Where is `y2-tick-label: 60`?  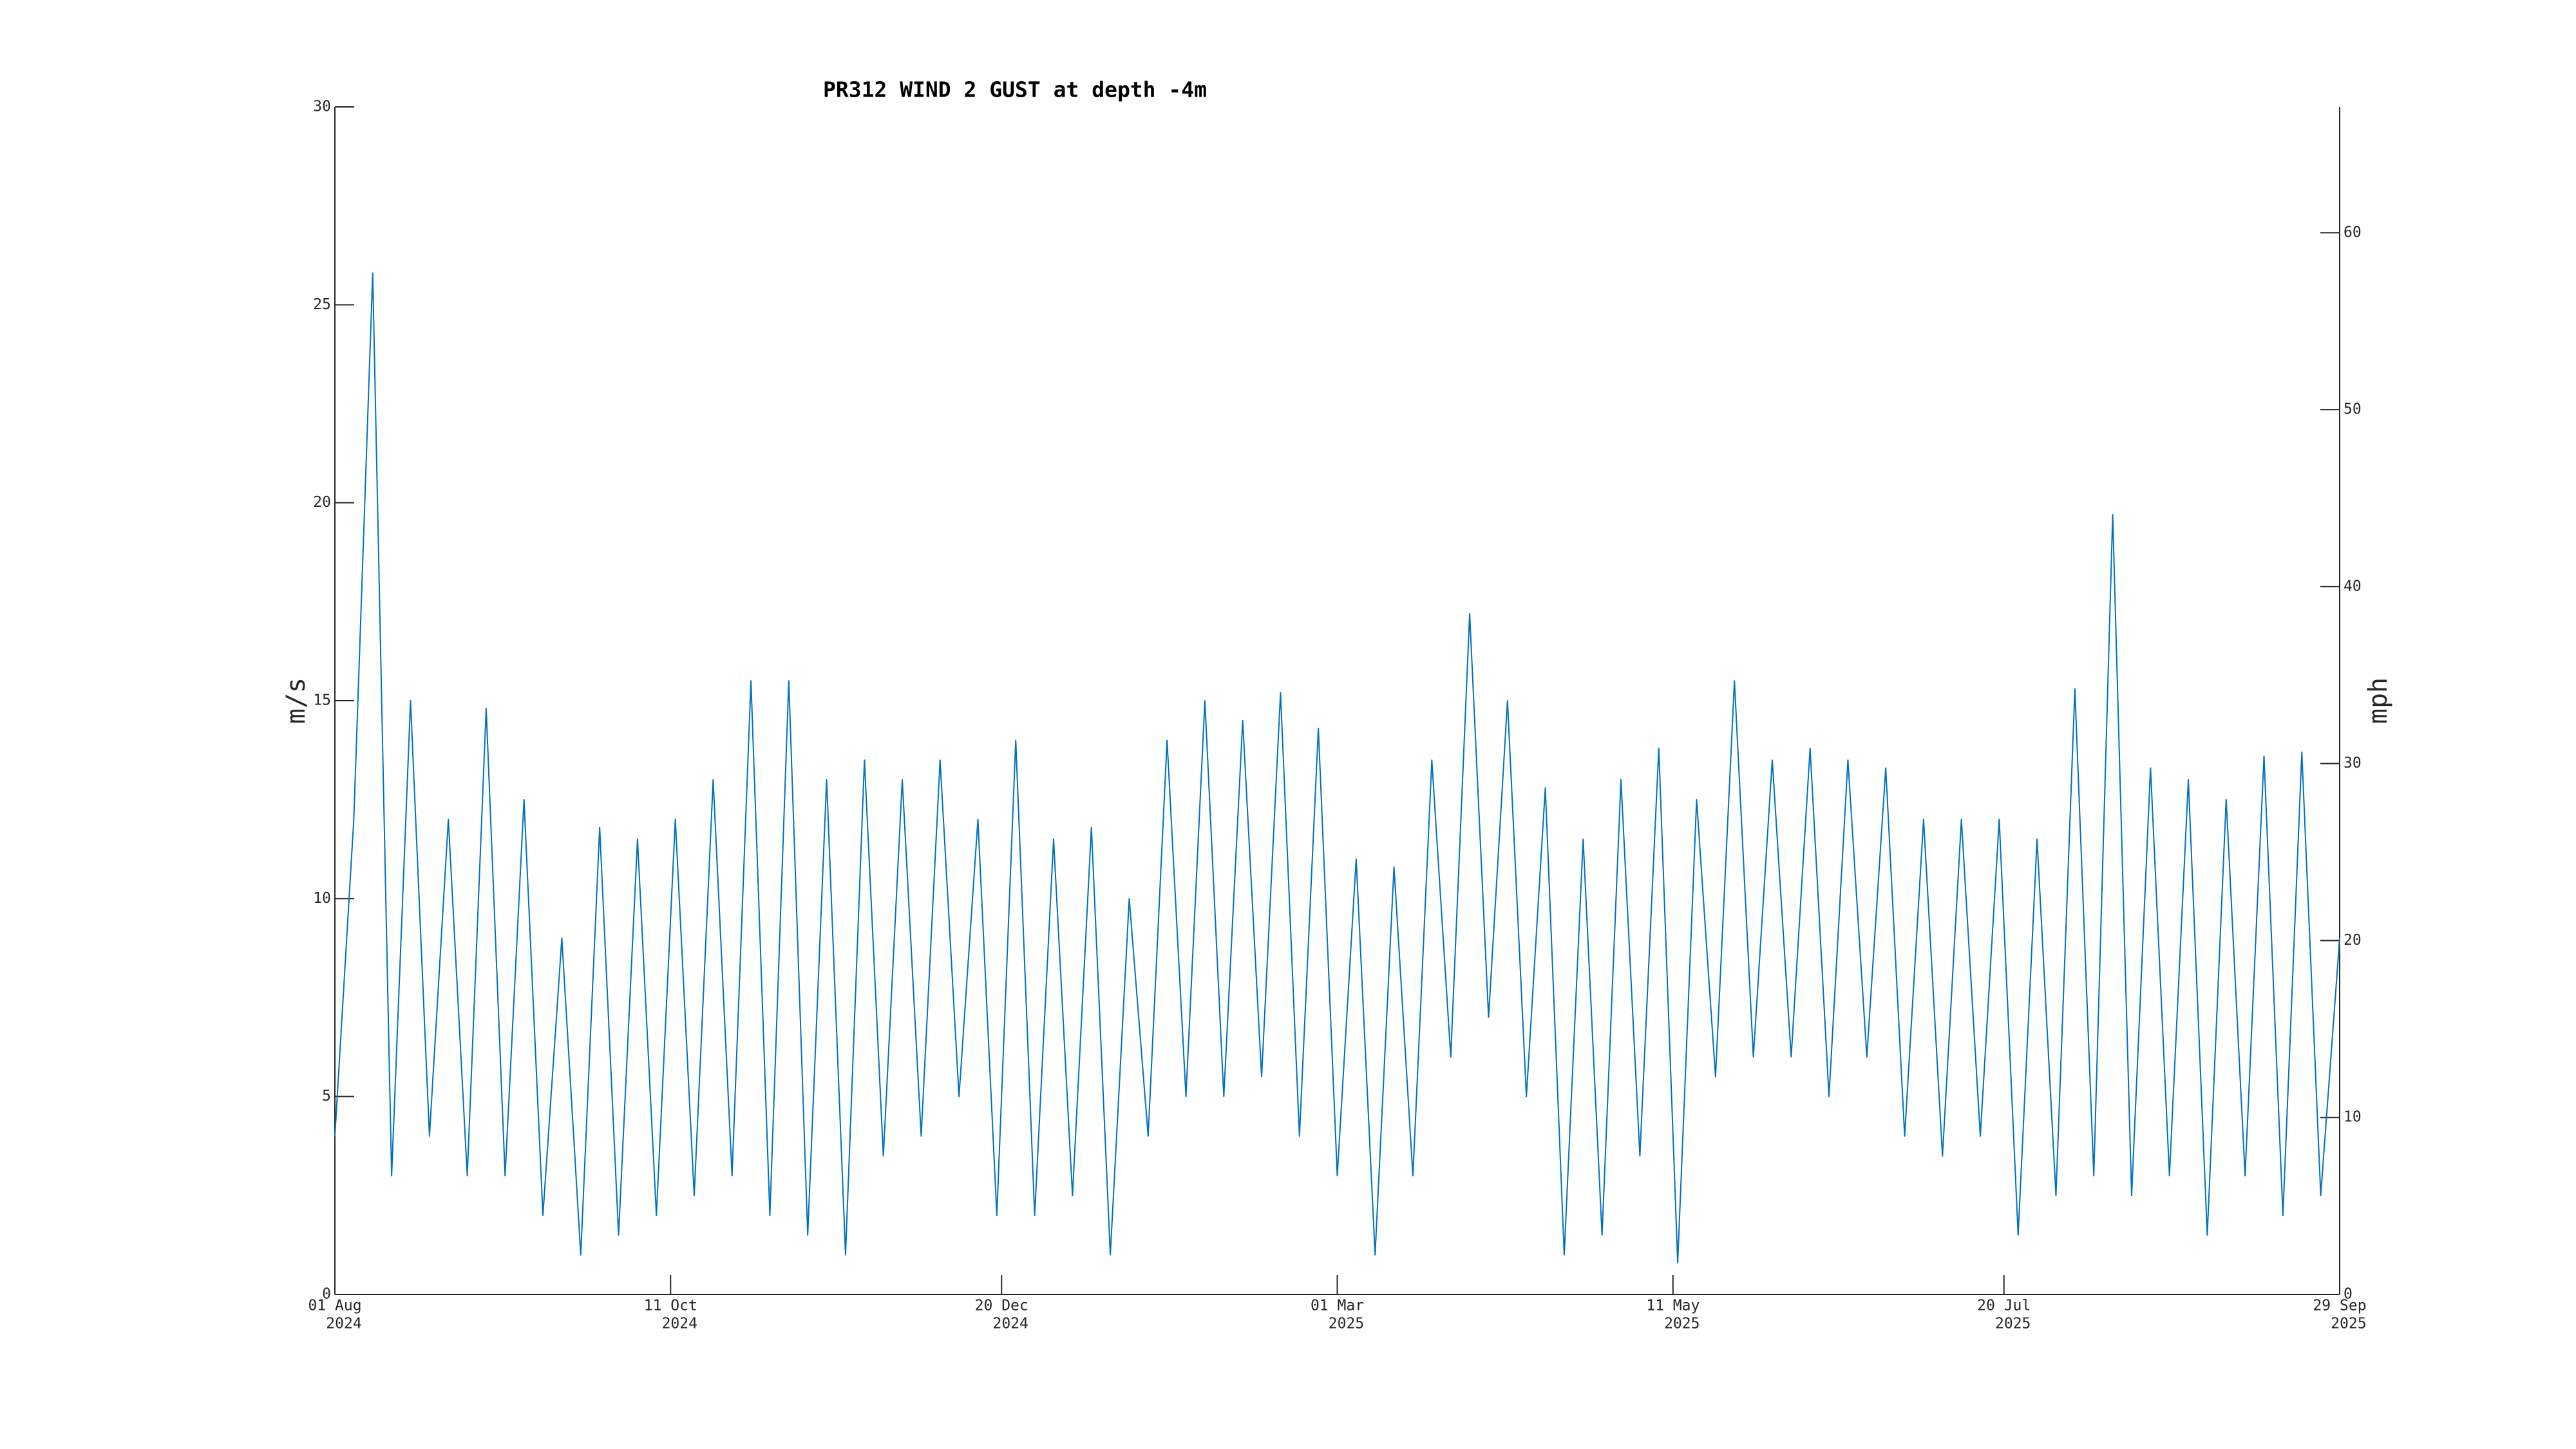
y2-tick-label: 60 is located at coordinates (2353, 232).